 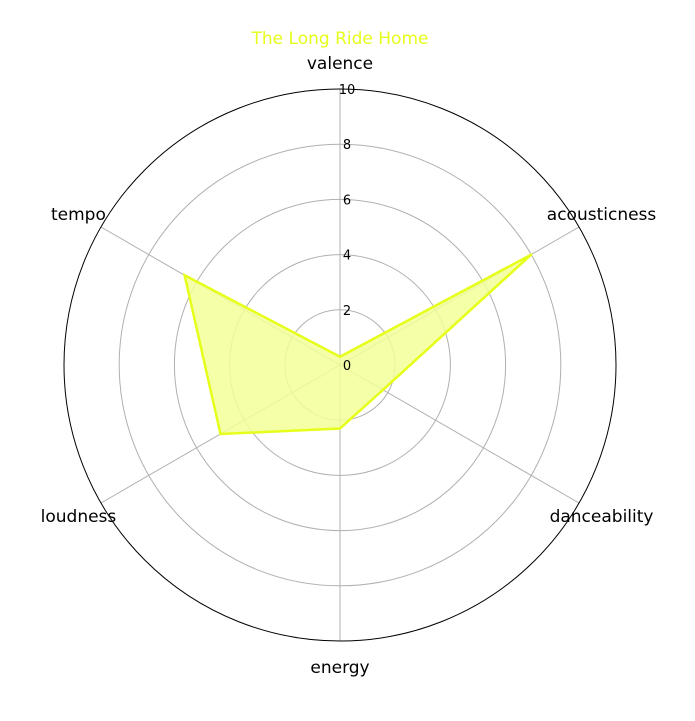 I want to click on r-tick-label: 2, so click(x=347, y=311).